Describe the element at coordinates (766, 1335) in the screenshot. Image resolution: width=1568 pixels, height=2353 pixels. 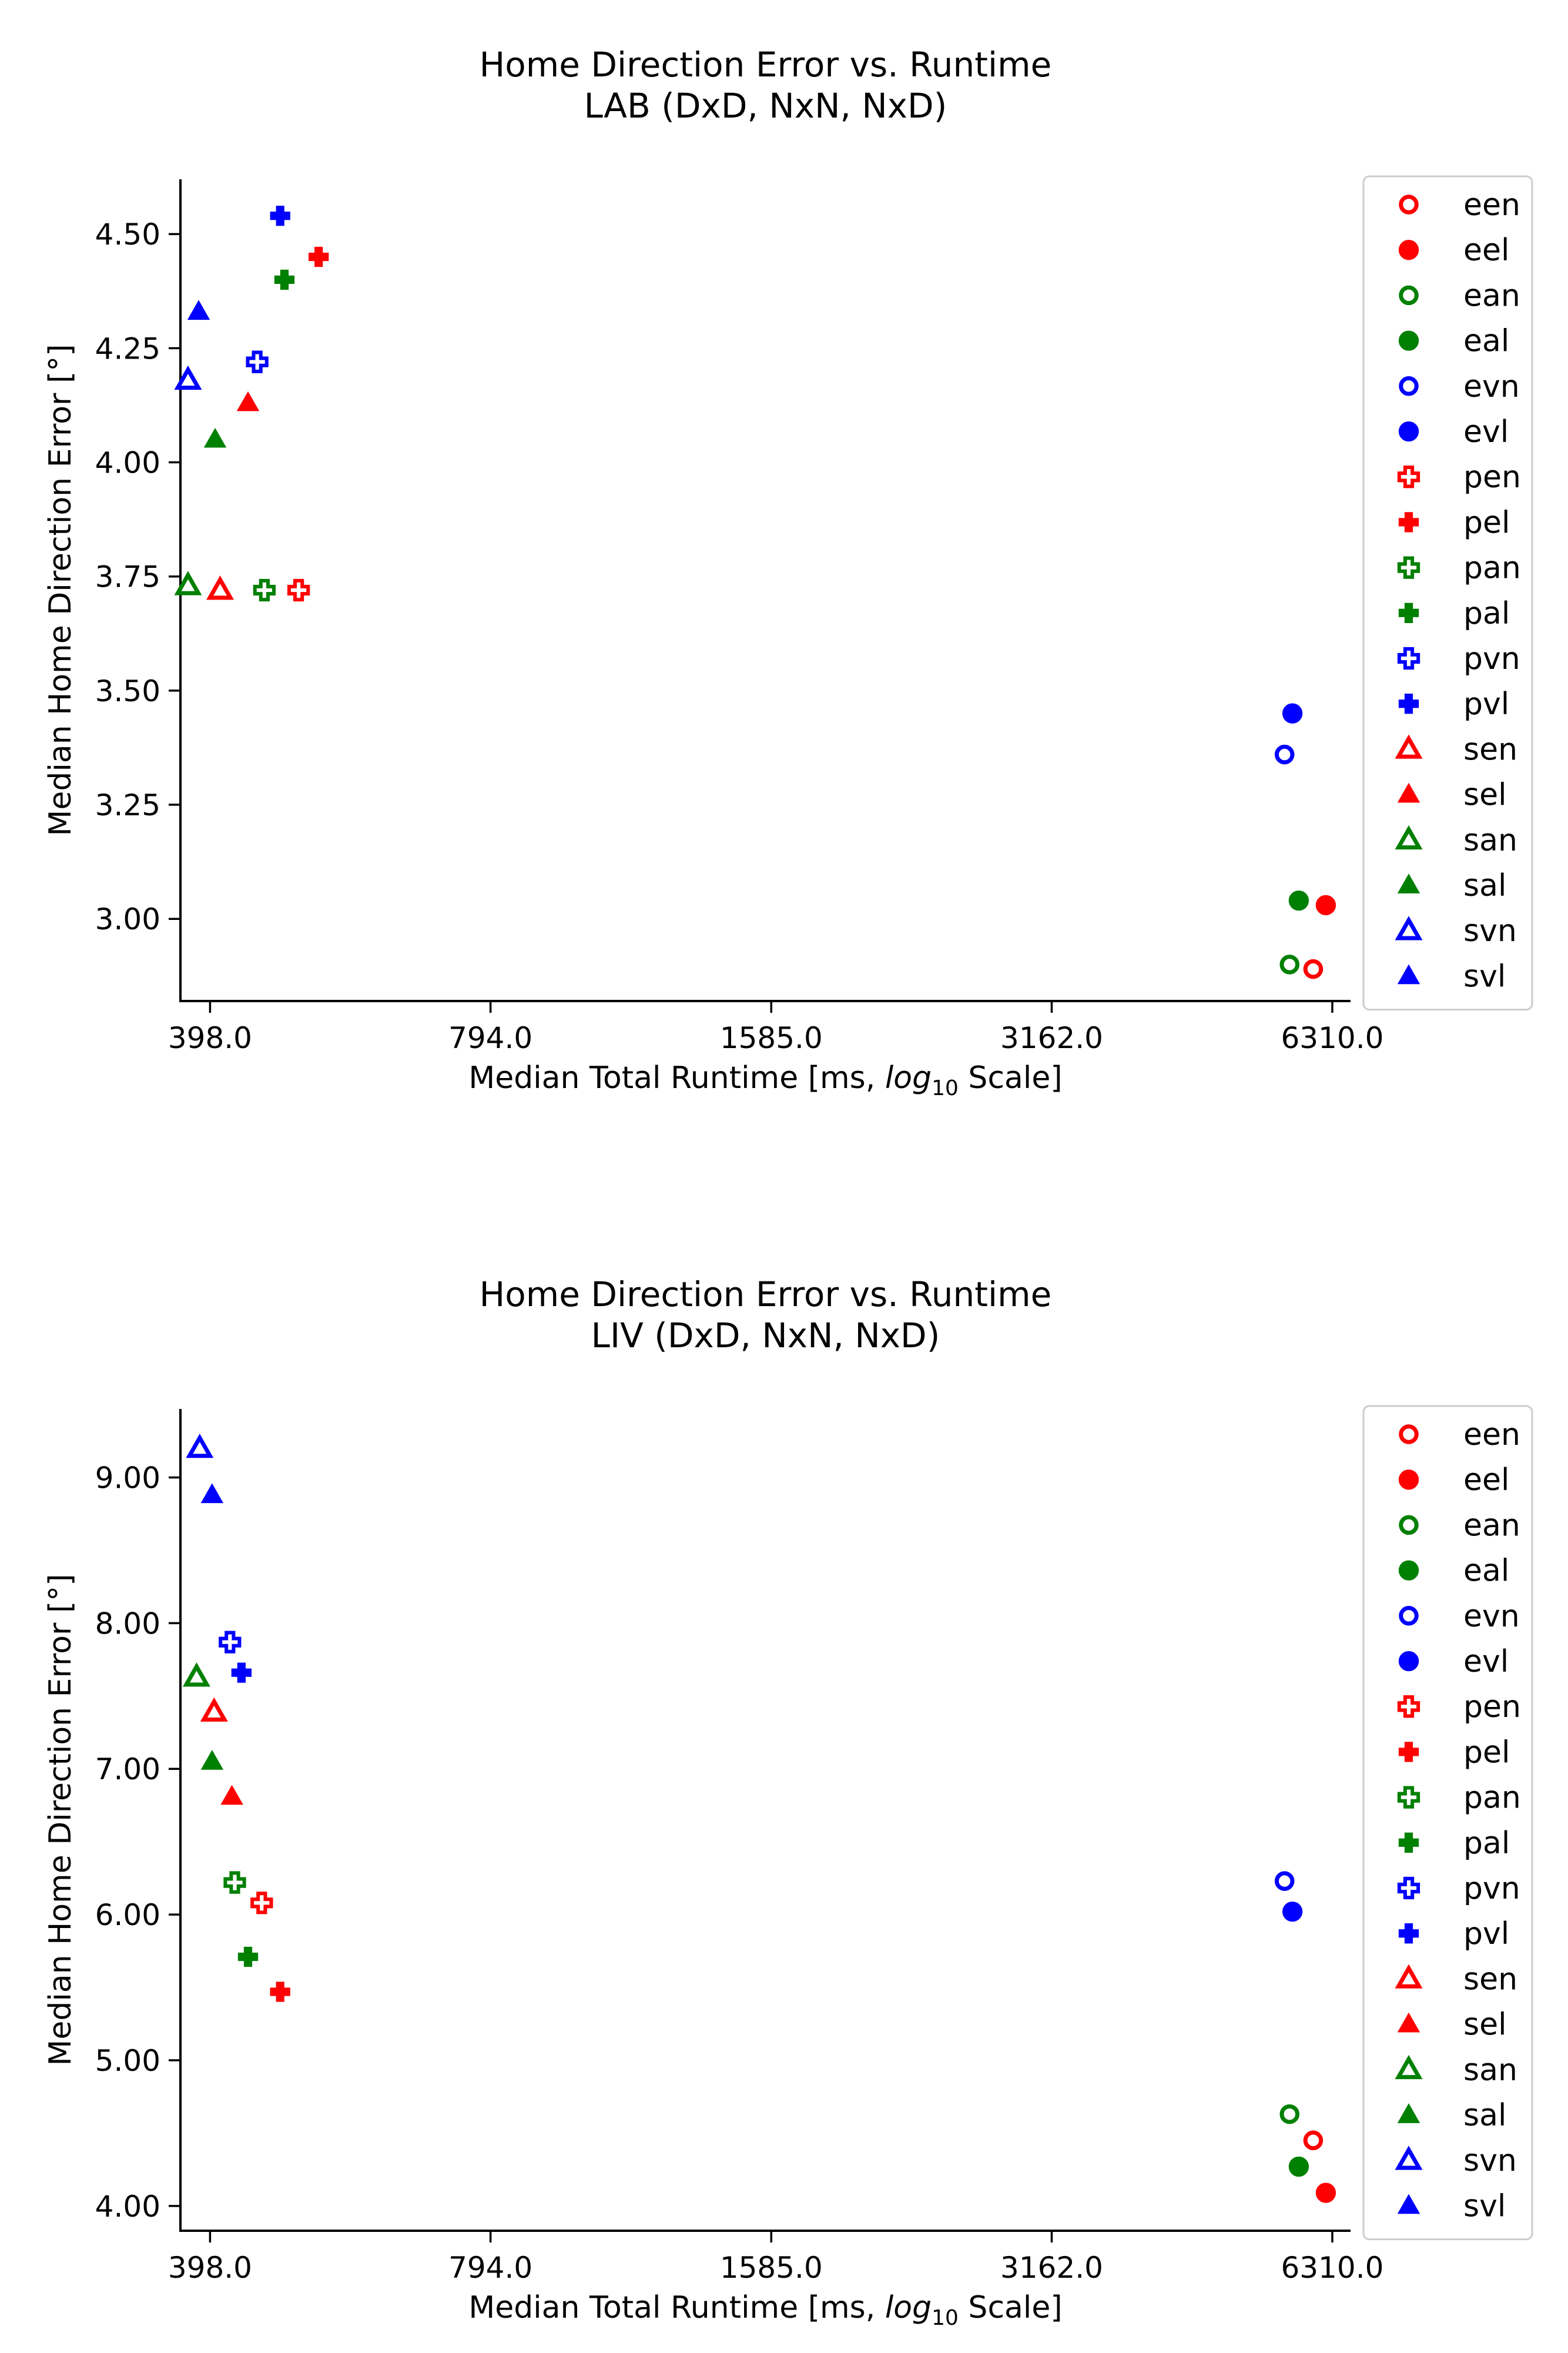
I see `chart-subtitle: LIV (DxD, NxN, NxD)` at that location.